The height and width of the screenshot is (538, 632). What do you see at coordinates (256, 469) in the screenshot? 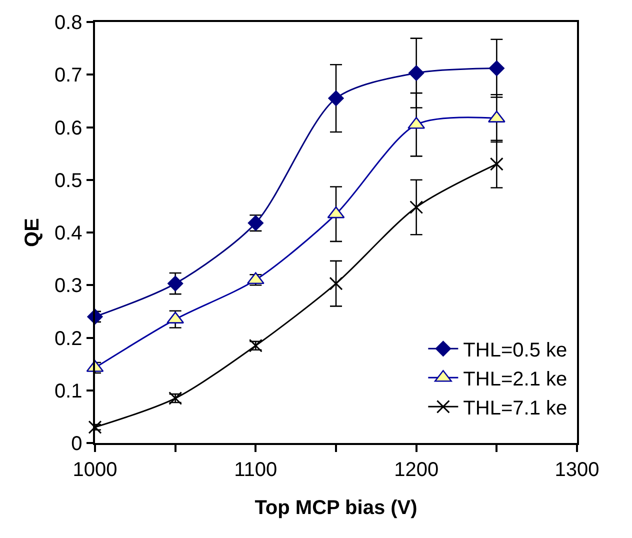
I see `x-tick-label: 1100` at bounding box center [256, 469].